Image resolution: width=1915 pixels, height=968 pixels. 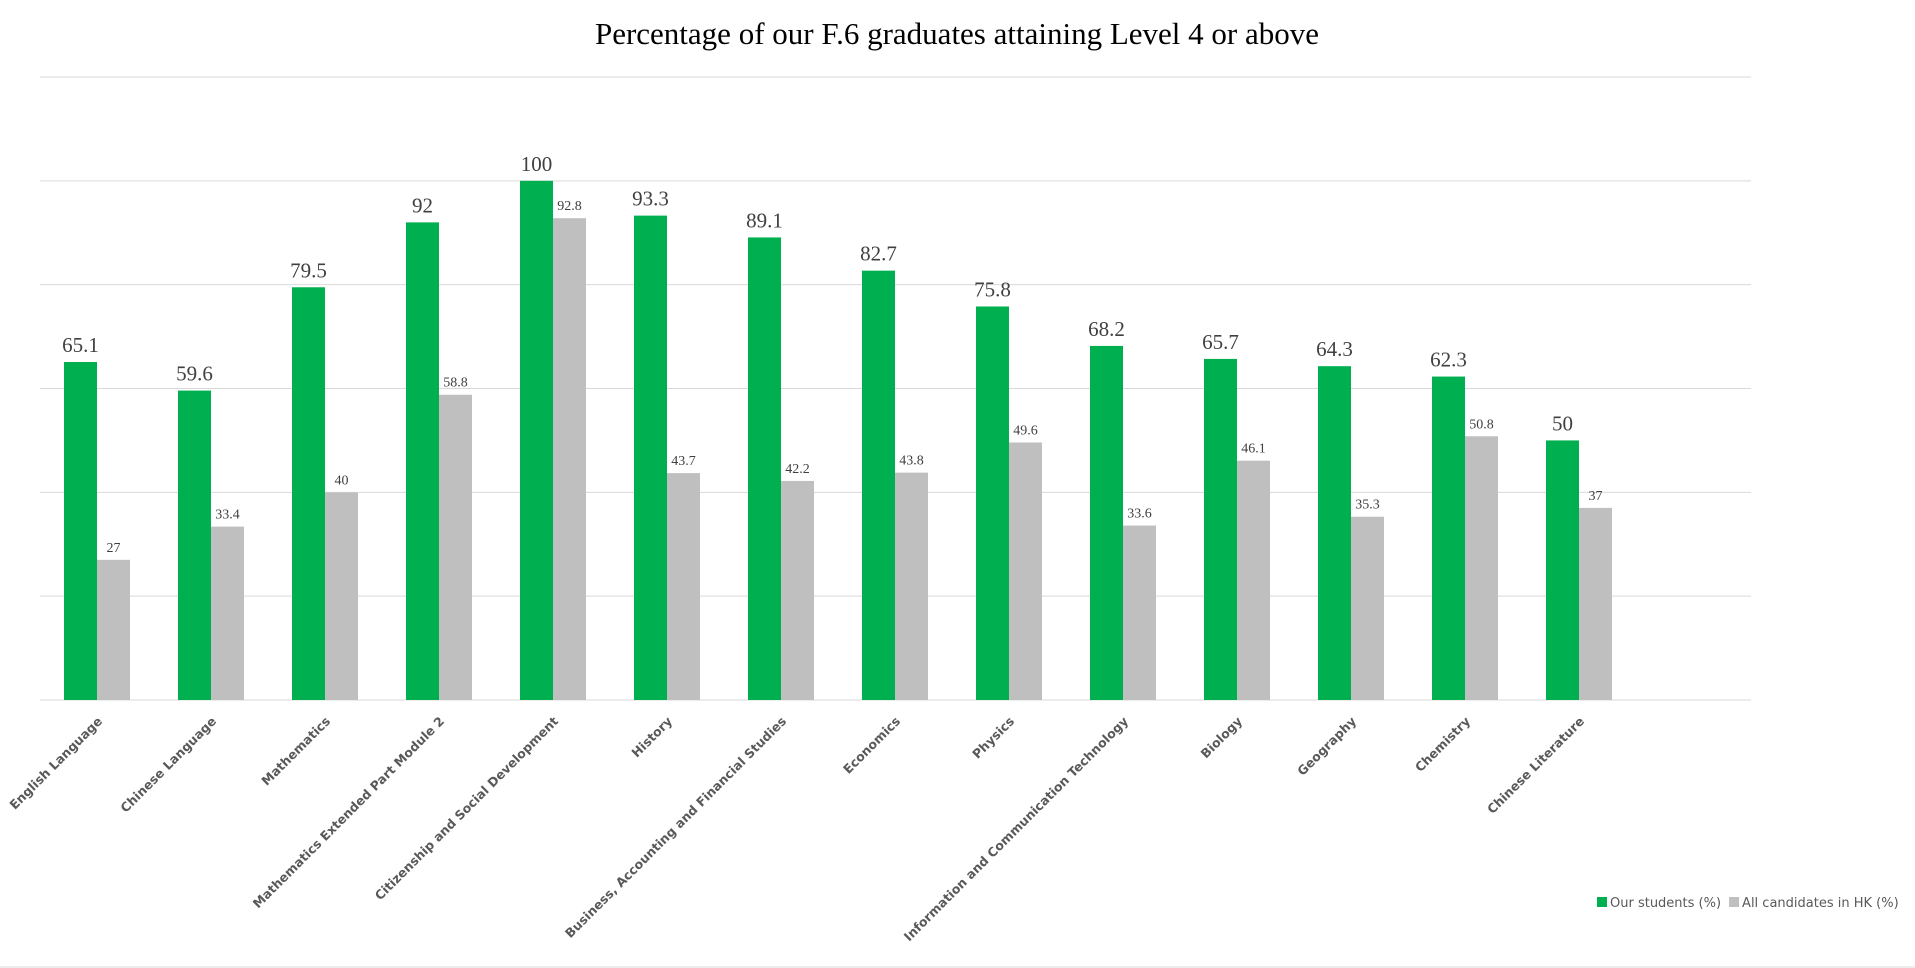 What do you see at coordinates (1334, 349) in the screenshot?
I see `data-label: 64.3` at bounding box center [1334, 349].